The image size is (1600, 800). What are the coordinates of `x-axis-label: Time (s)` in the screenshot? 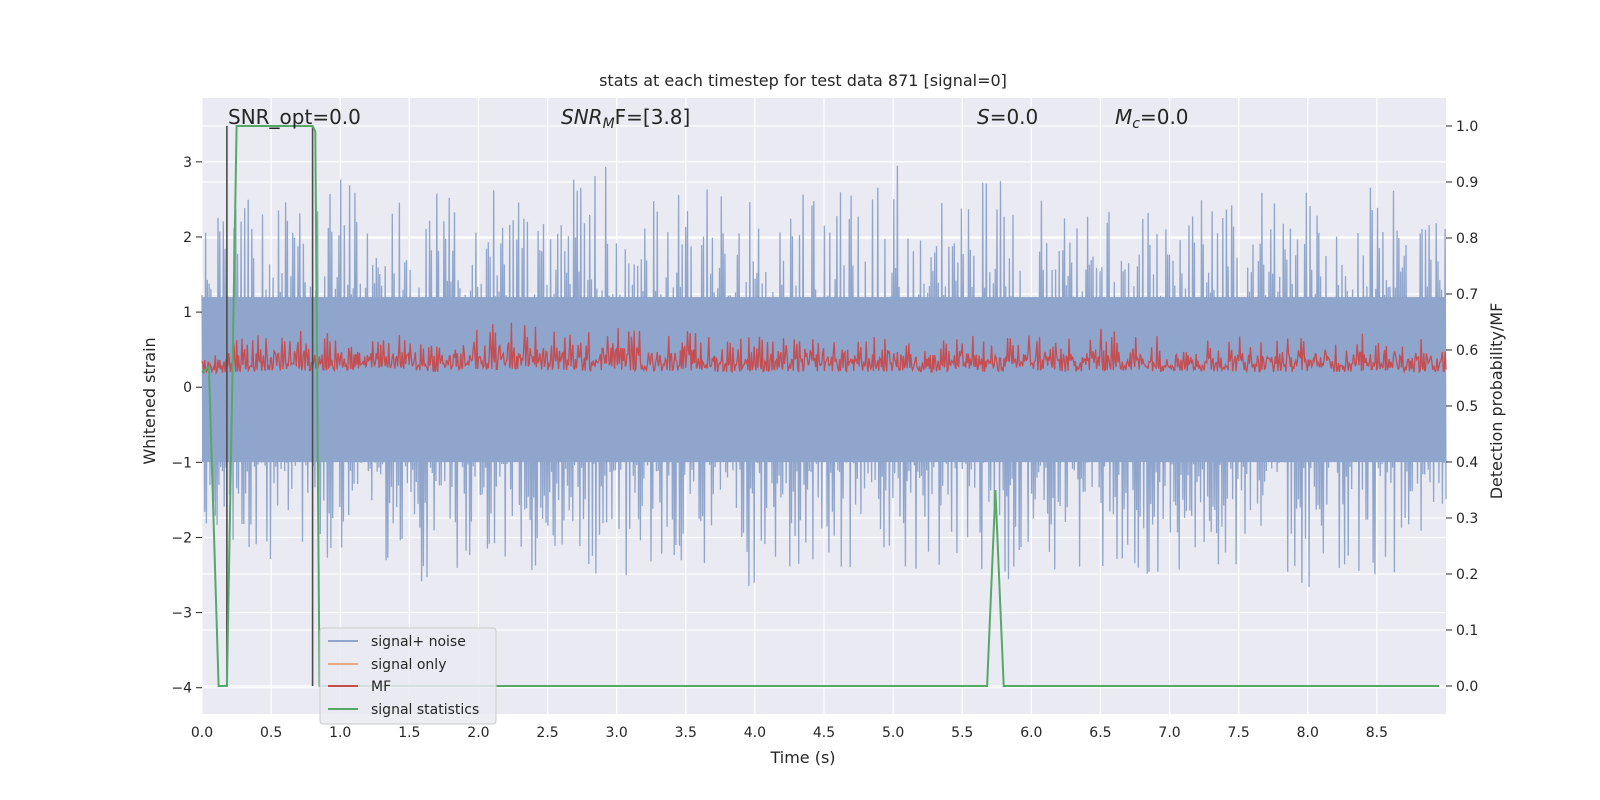 It's located at (802, 757).